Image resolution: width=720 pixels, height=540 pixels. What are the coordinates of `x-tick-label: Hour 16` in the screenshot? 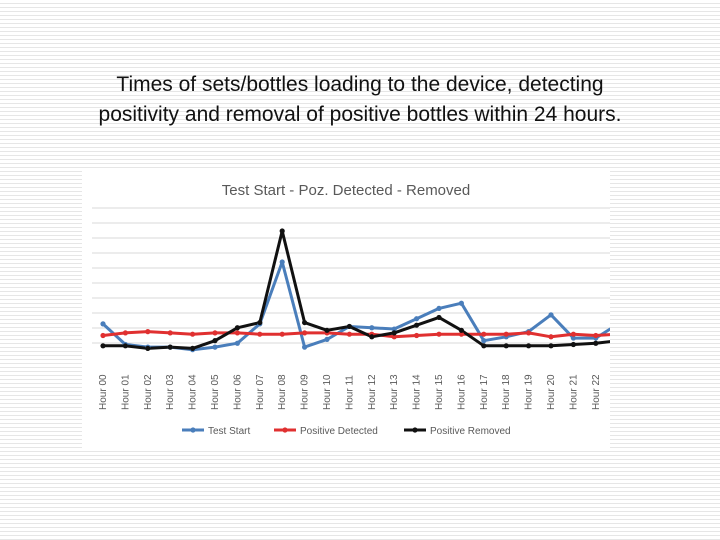 It's located at (461, 392).